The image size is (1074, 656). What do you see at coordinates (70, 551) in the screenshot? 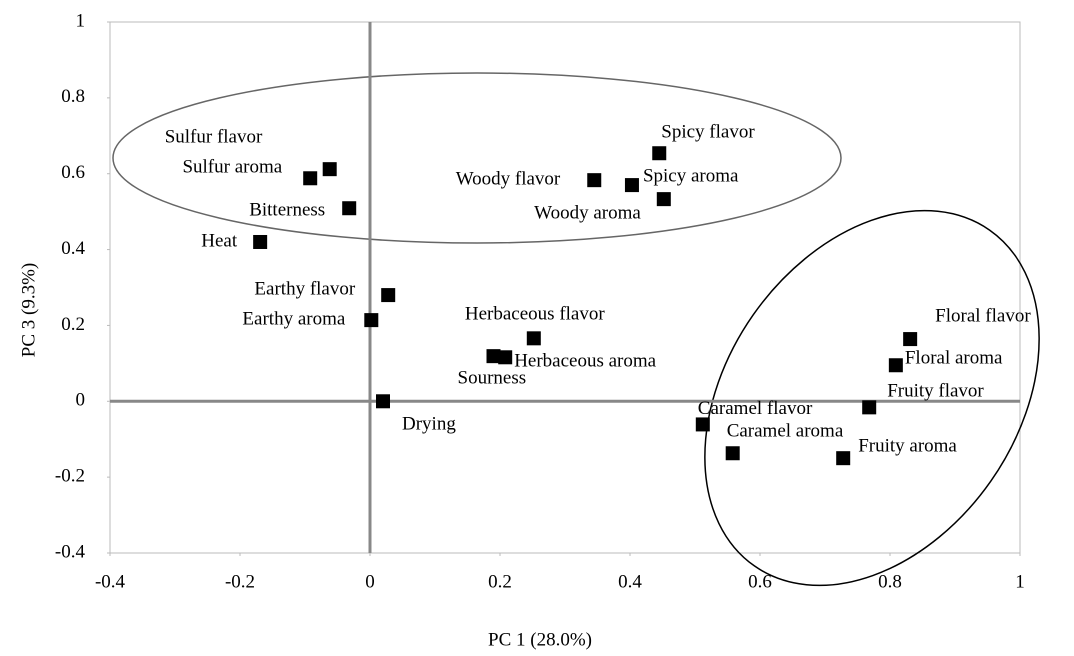
I see `y-tick-label: -0.4` at bounding box center [70, 551].